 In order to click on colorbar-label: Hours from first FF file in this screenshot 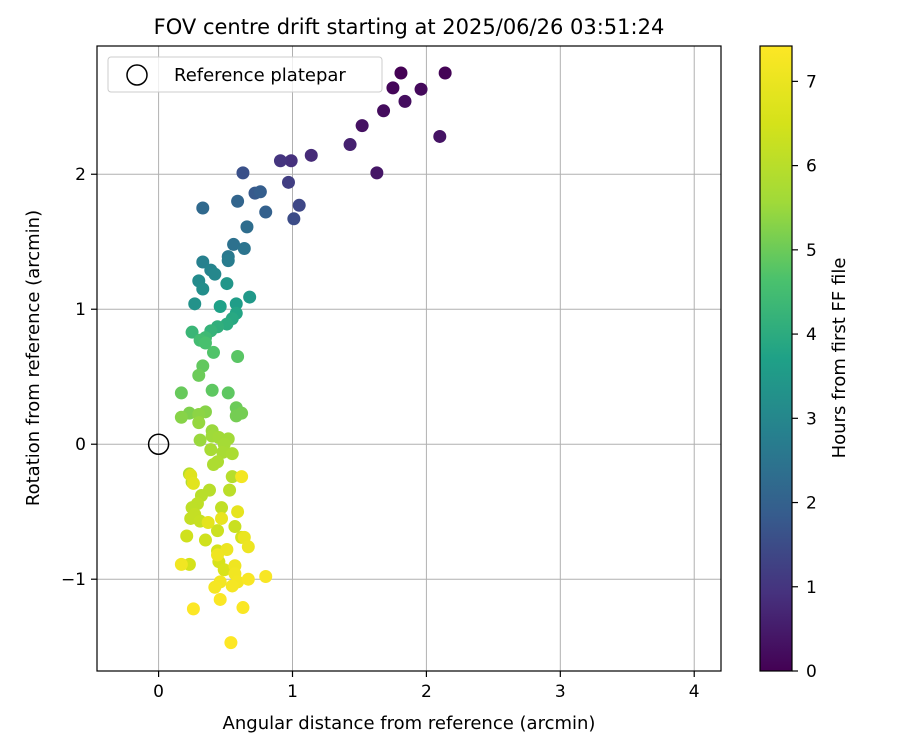, I will do `click(839, 358)`.